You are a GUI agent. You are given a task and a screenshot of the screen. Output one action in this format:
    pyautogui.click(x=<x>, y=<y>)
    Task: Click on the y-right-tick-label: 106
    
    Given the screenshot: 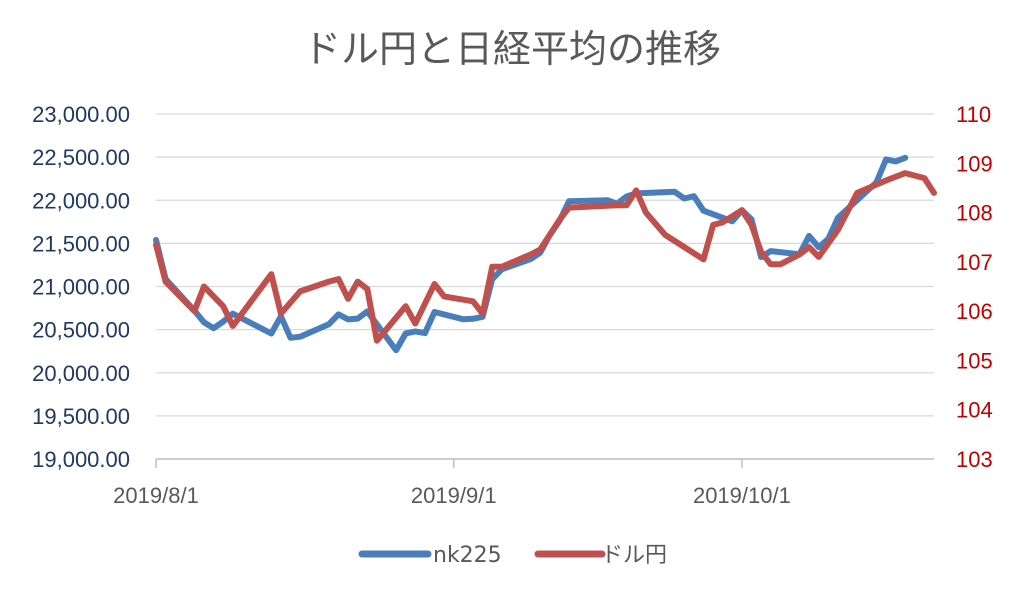 What is the action you would take?
    pyautogui.click(x=974, y=311)
    